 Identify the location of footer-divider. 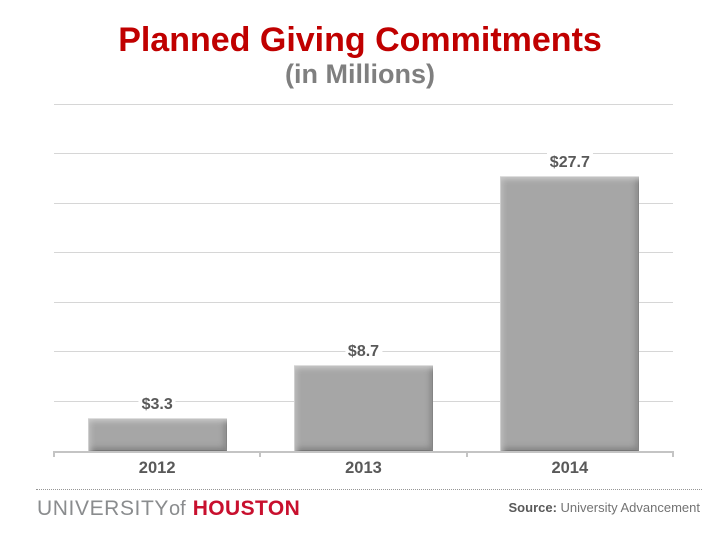
(369, 489).